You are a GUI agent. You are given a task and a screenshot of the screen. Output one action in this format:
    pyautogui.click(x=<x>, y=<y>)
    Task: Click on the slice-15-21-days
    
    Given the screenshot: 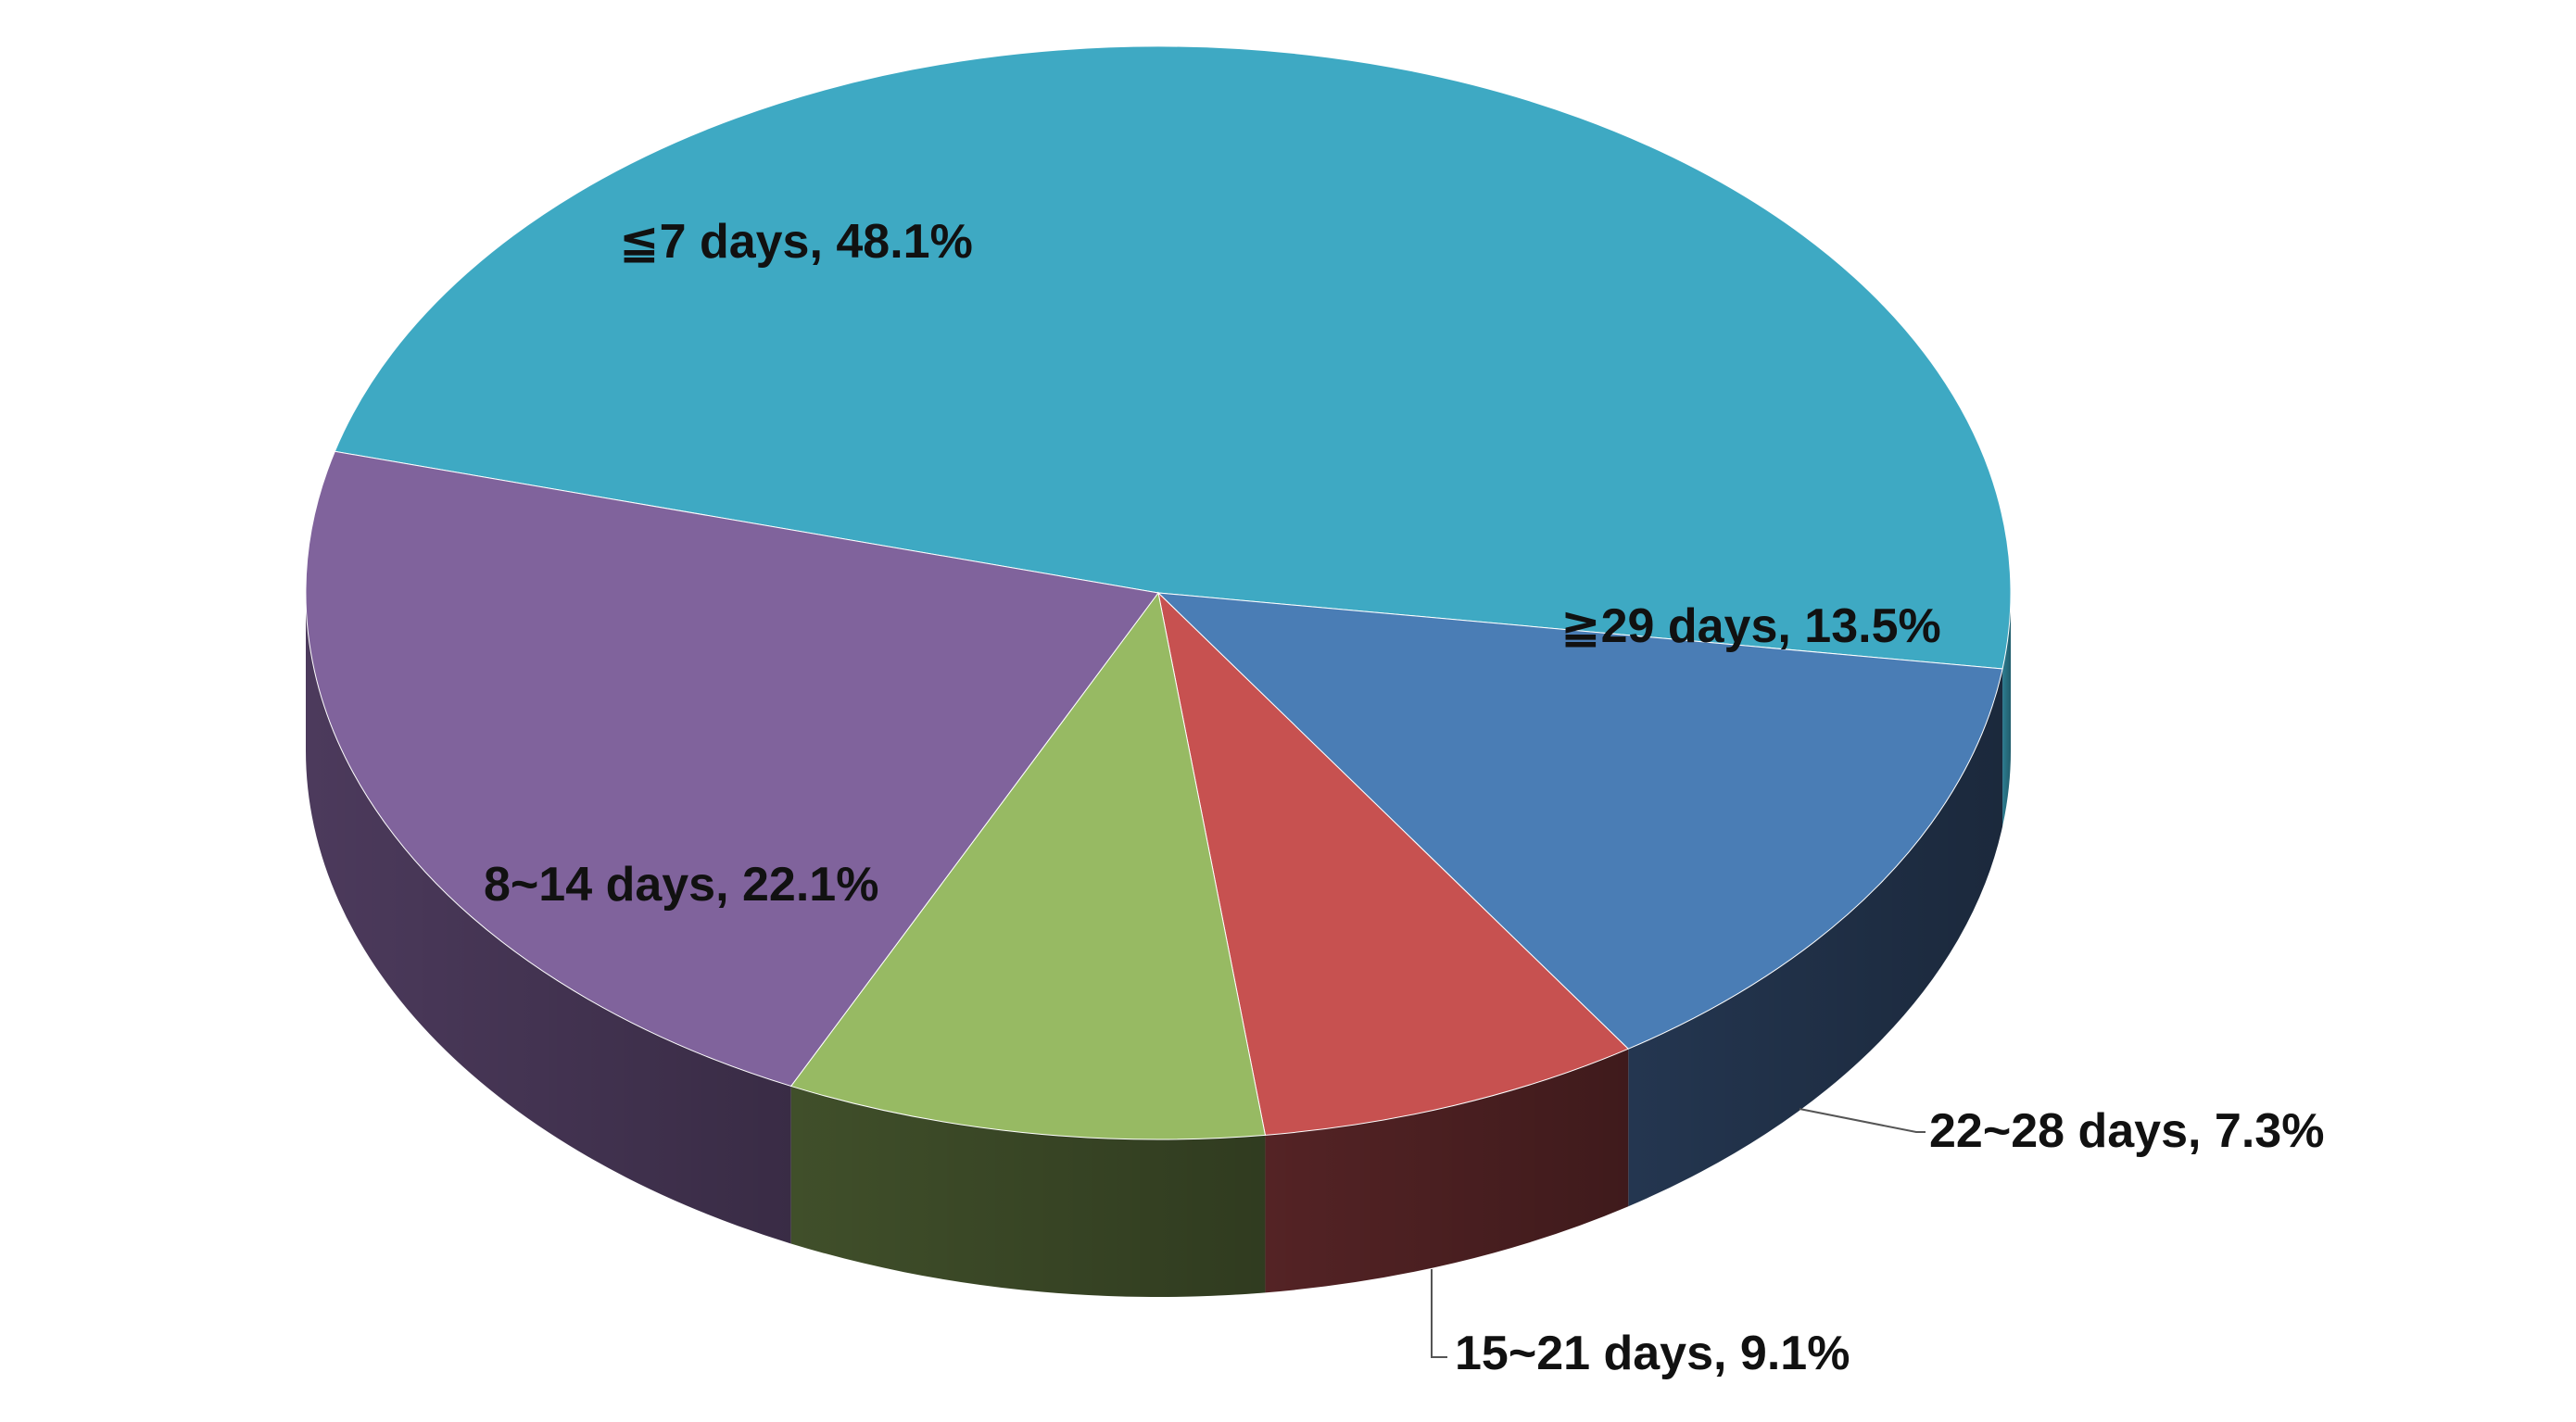 What is the action you would take?
    pyautogui.click(x=1028, y=865)
    